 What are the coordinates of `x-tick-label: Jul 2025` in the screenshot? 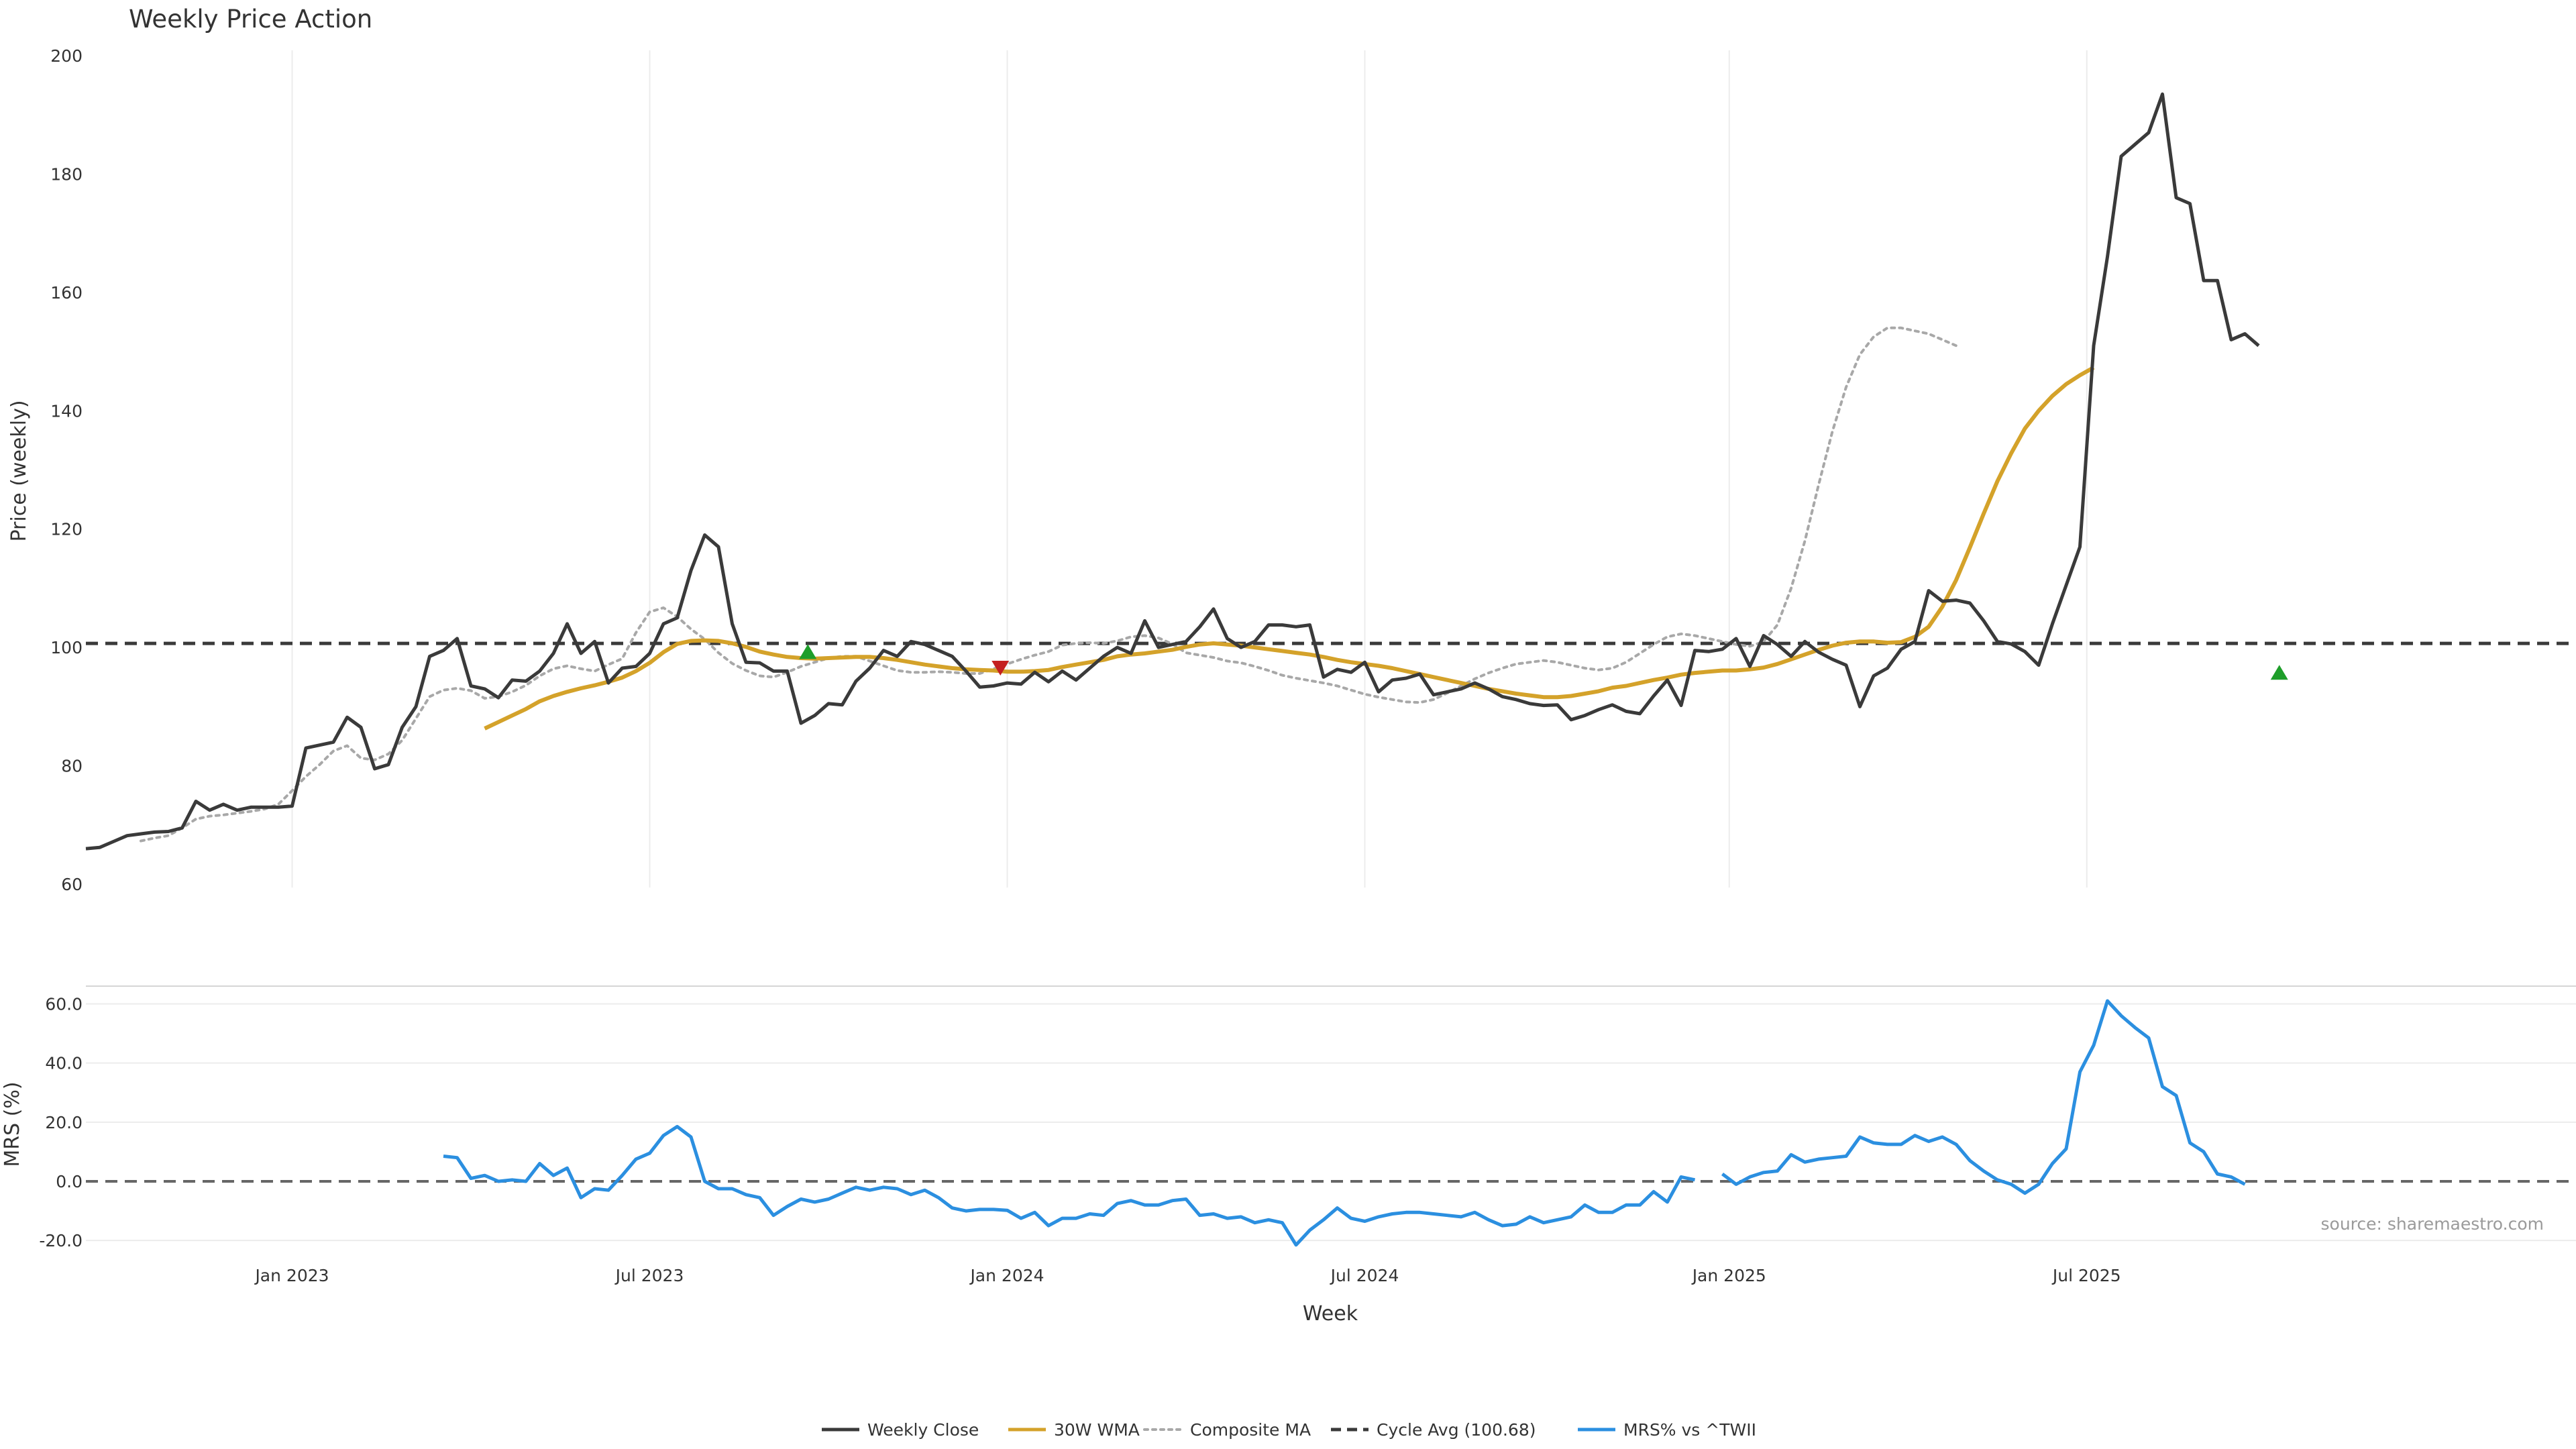 It's located at (2086, 1275).